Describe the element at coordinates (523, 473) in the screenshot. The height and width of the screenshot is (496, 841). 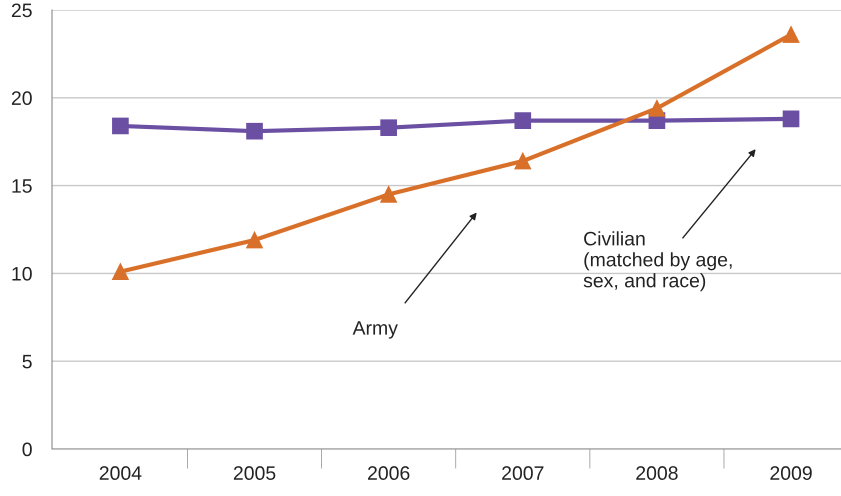
I see `x-tick-label: 2007` at that location.